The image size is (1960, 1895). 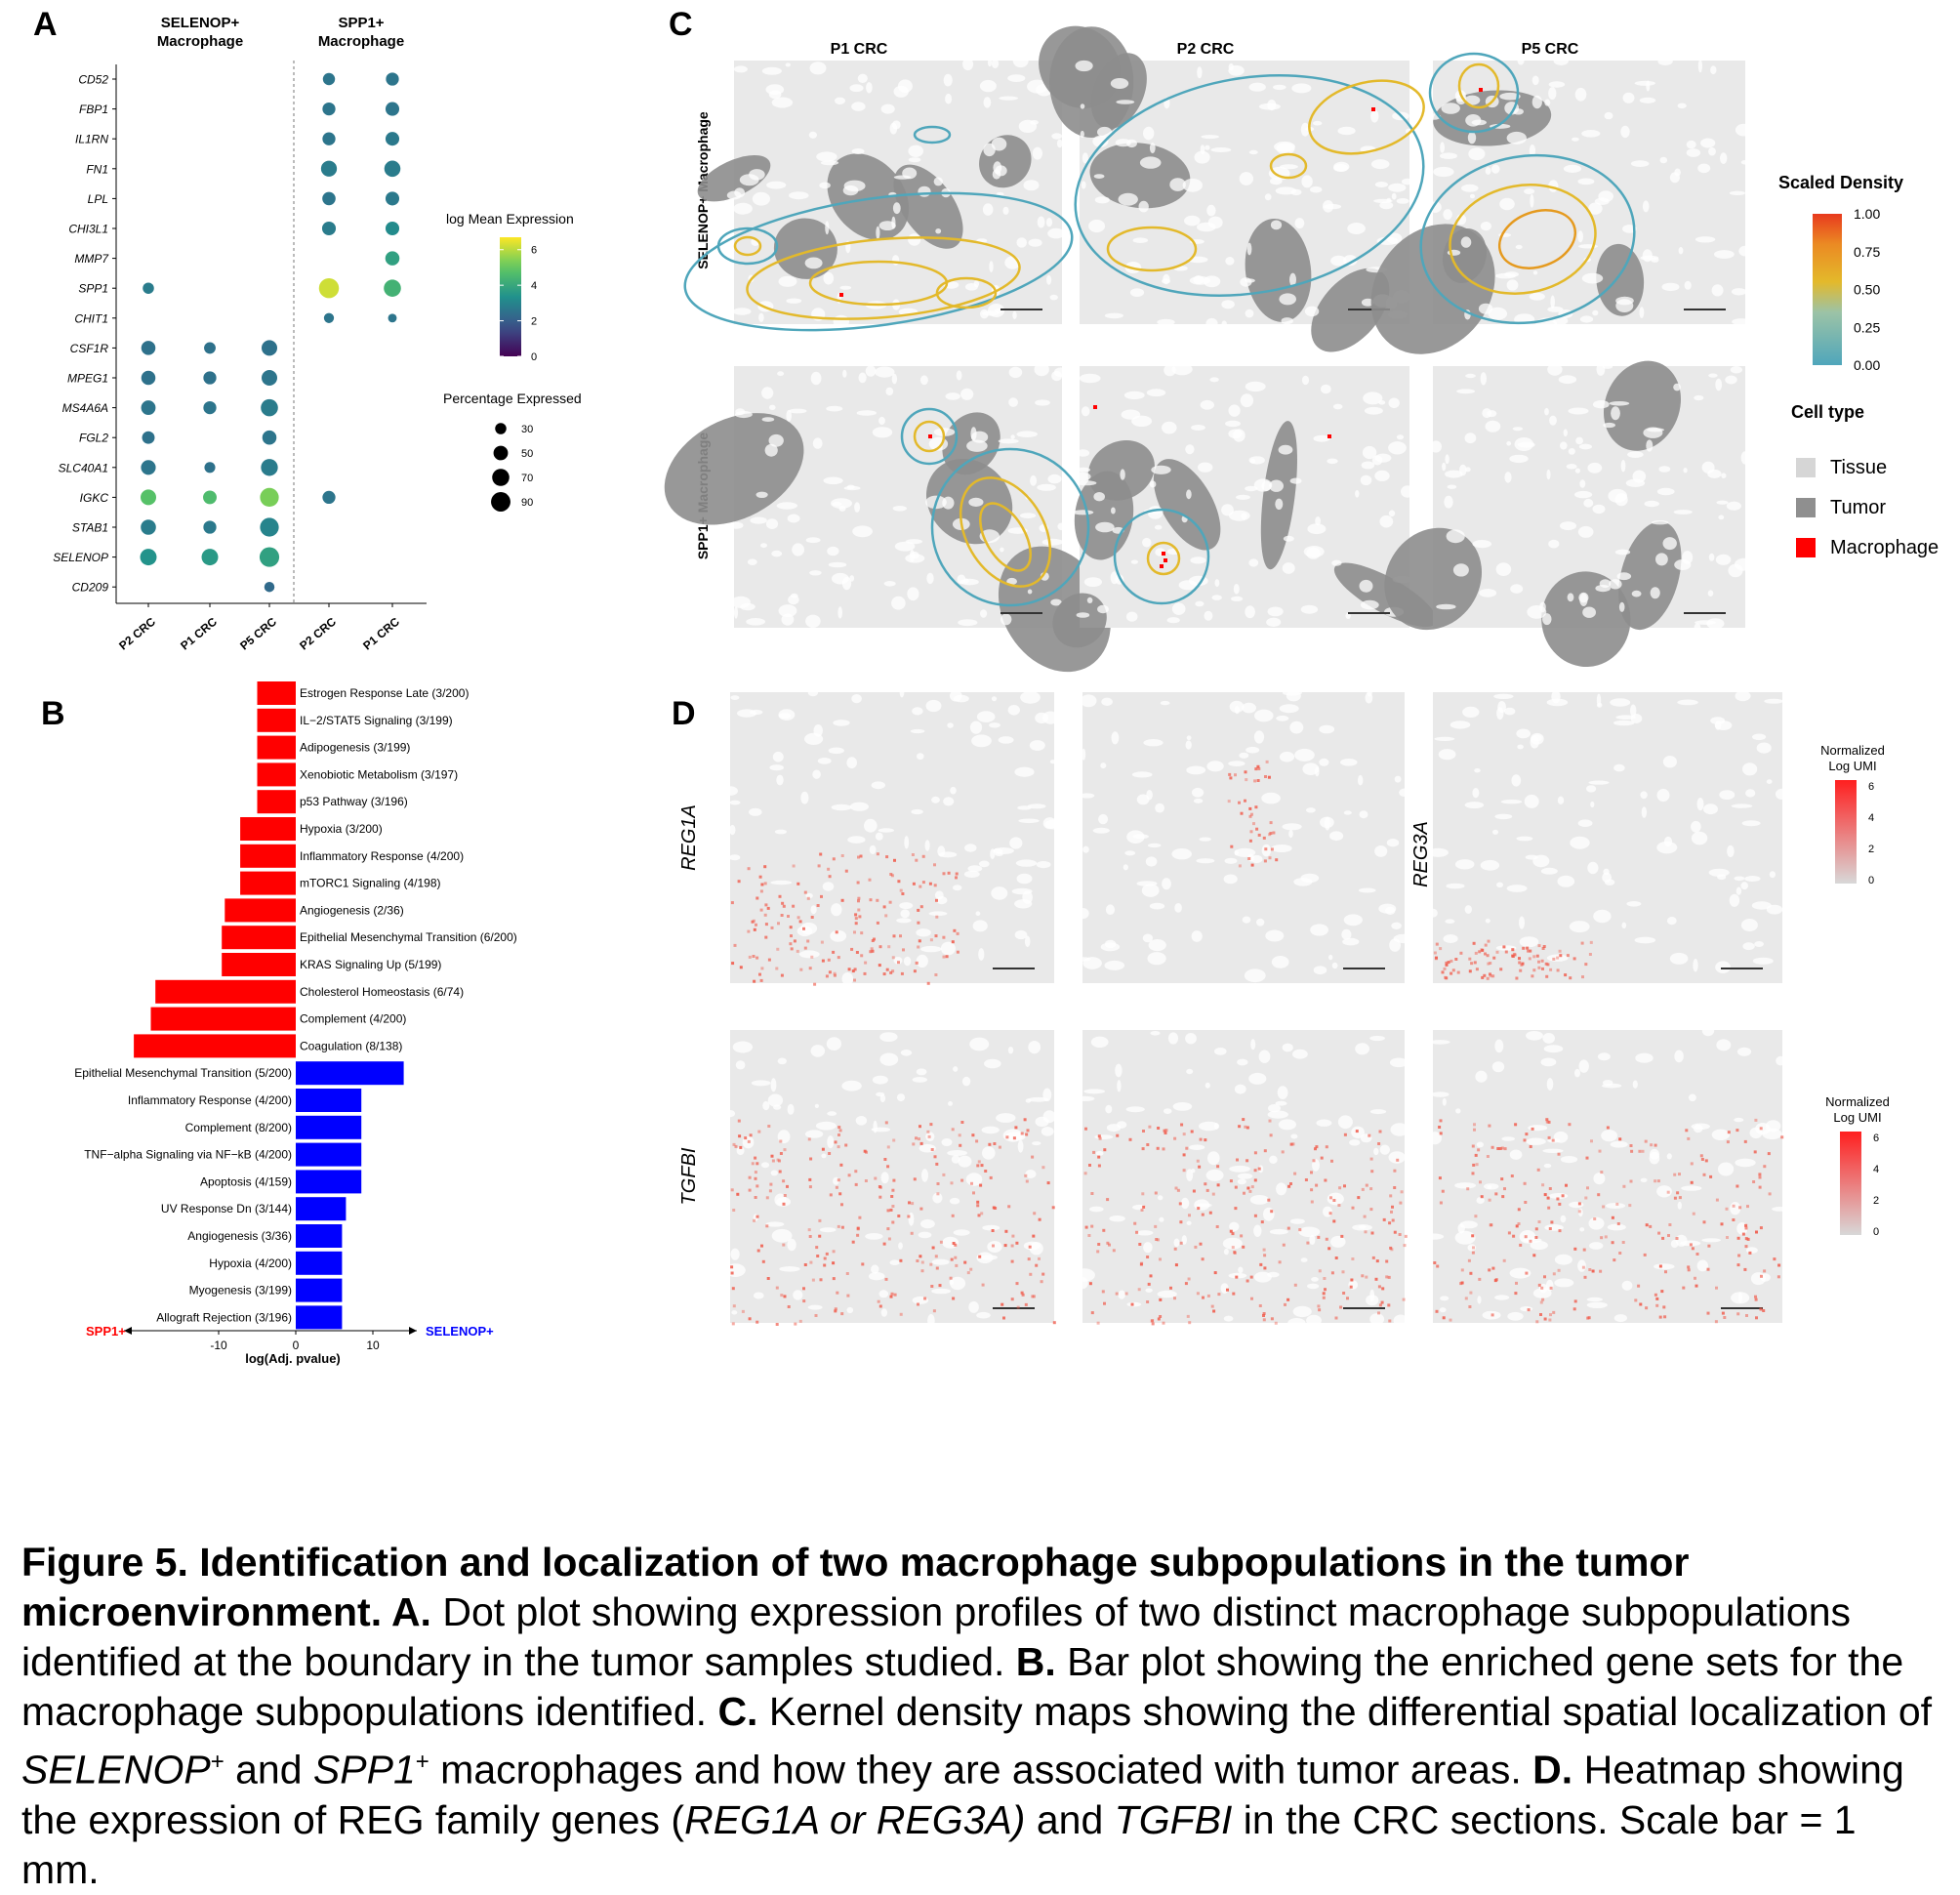 I want to click on caption-text: and, so click(x=1070, y=1819).